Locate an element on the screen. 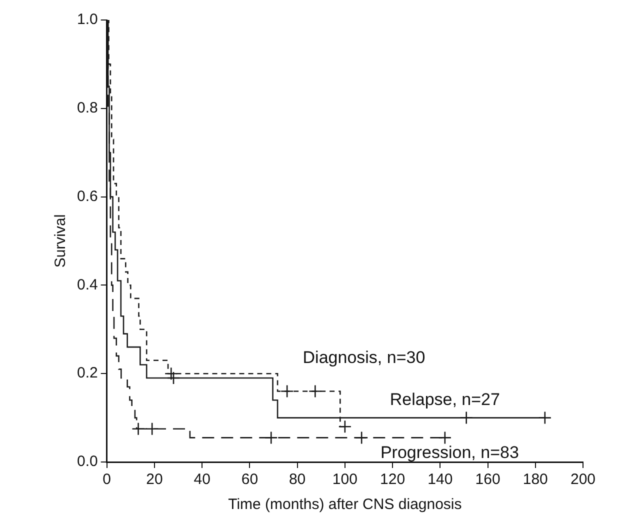  x-tick-label: 200 is located at coordinates (583, 479).